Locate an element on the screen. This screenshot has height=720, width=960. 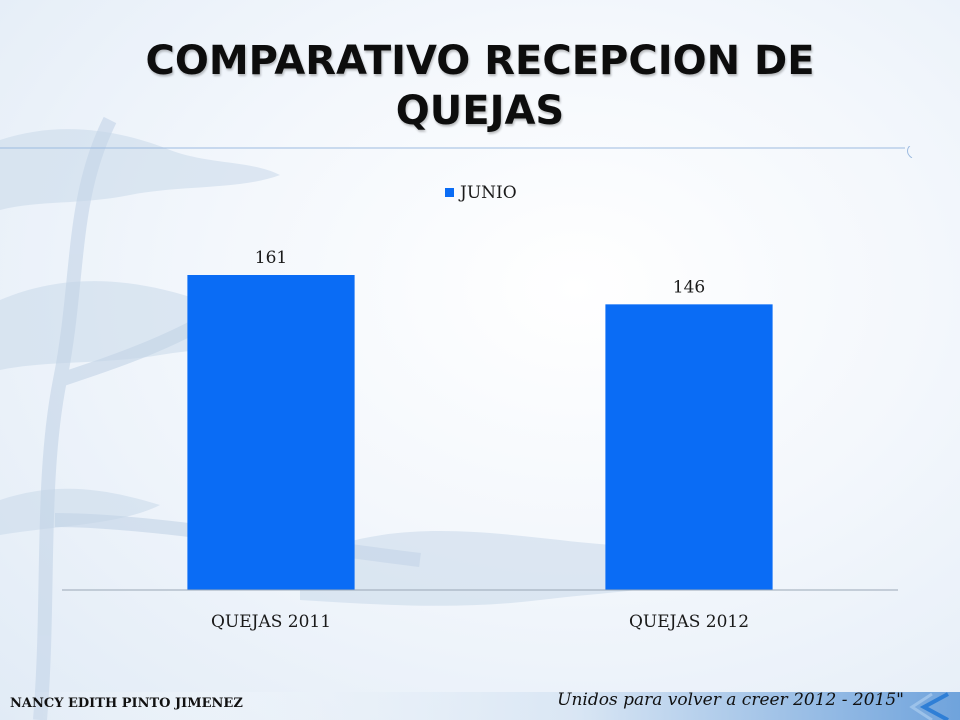
chevron-left-icon is located at coordinates (934, 706).